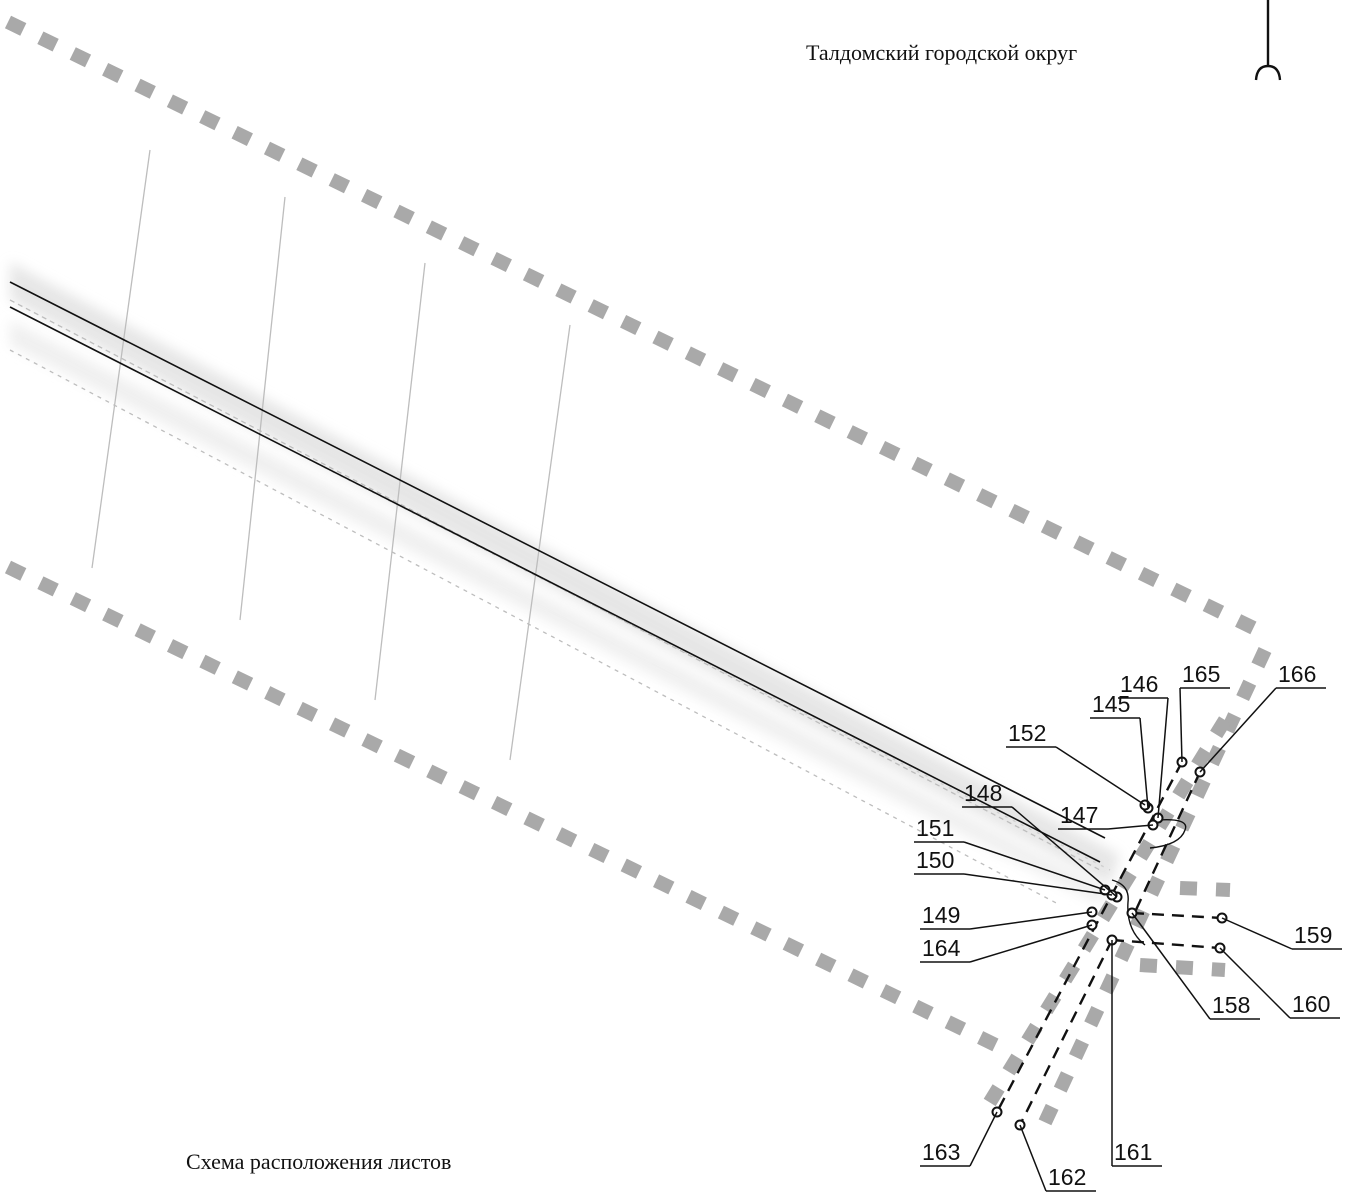 The image size is (1357, 1193). What do you see at coordinates (1079, 815) in the screenshot?
I see `point-label-147: 147` at bounding box center [1079, 815].